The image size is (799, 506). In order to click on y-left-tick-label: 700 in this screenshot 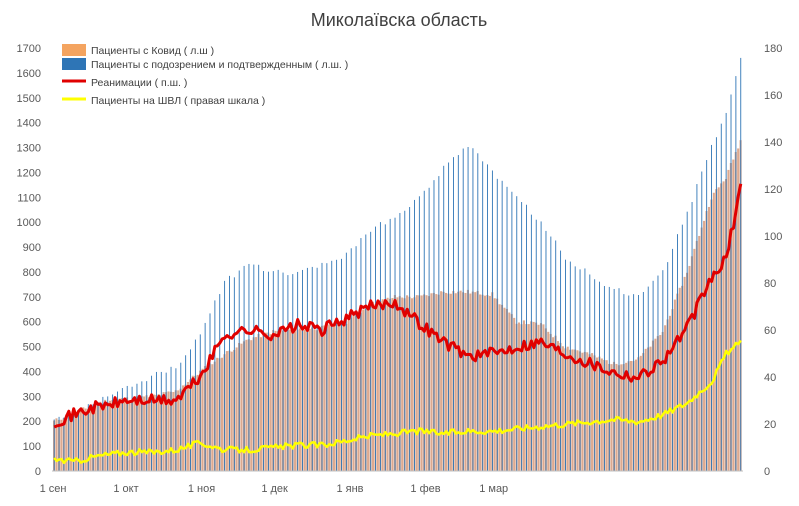, I will do `click(32, 298)`.